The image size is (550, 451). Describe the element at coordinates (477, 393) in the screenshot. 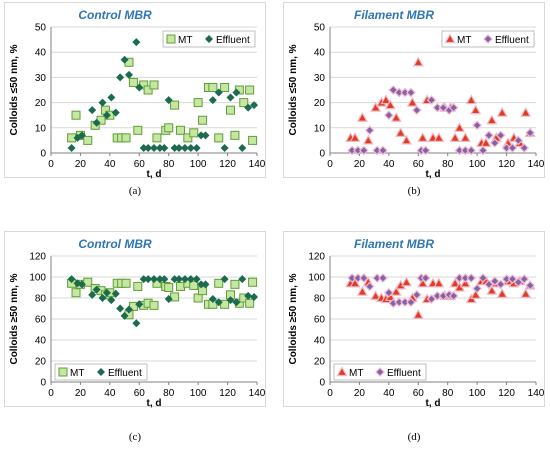

I see `x-tick-label: 100` at that location.